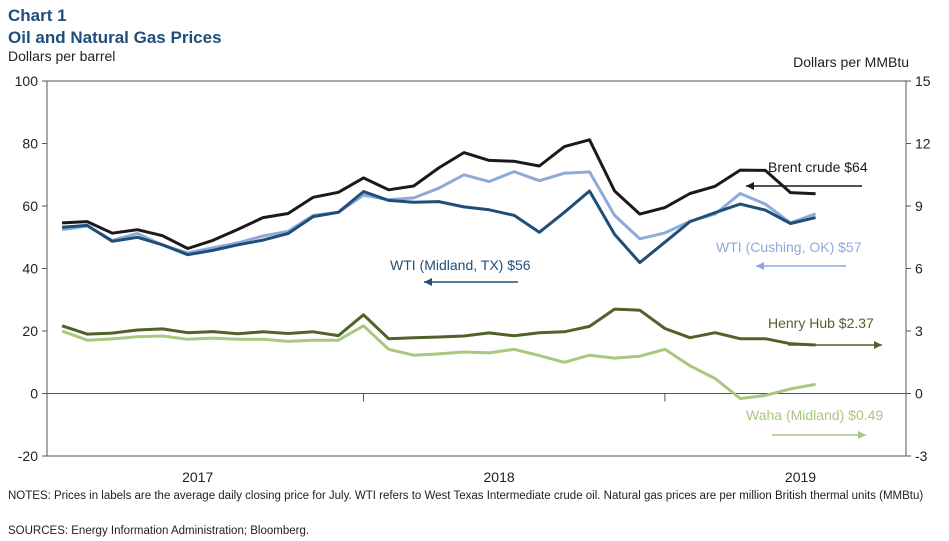  Describe the element at coordinates (30, 269) in the screenshot. I see `left-tick-label: 40` at that location.